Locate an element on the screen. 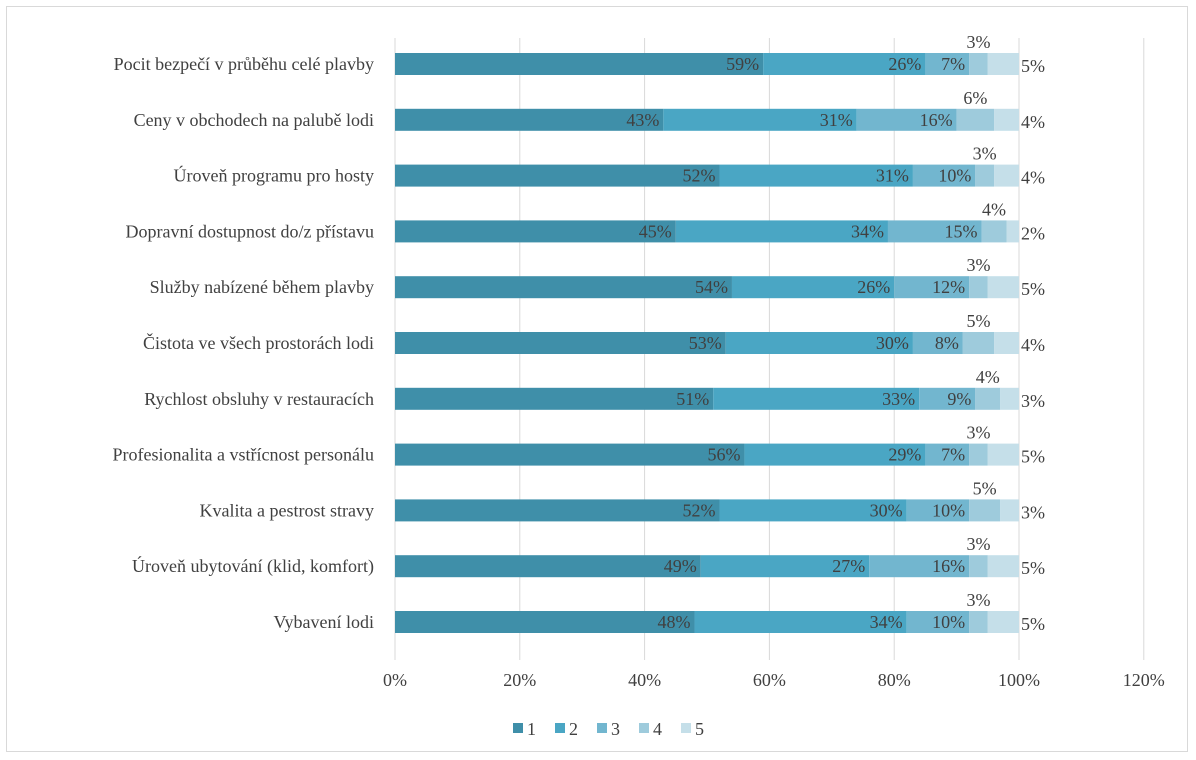 The height and width of the screenshot is (760, 1196). data-label: 43% is located at coordinates (642, 120).